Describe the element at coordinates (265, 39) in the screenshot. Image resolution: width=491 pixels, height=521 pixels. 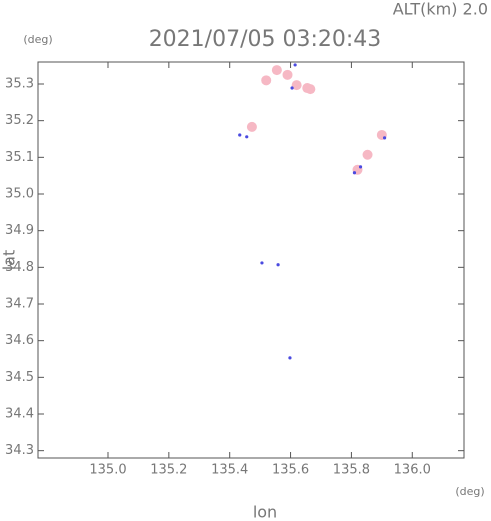
I see `chart-title: 2021/07/05 03:20:43` at that location.